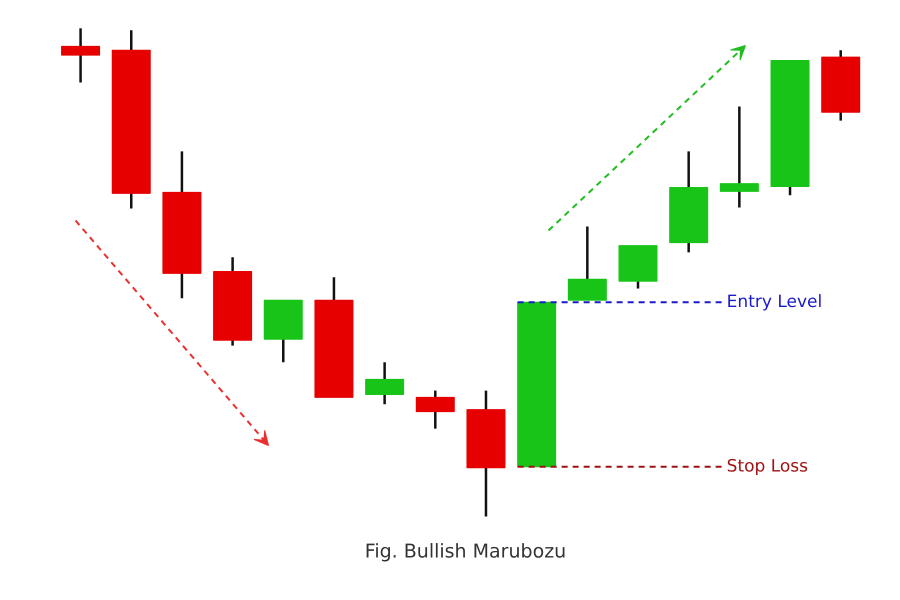 The width and height of the screenshot is (900, 600). I want to click on ref-line-label: Stop Loss, so click(767, 466).